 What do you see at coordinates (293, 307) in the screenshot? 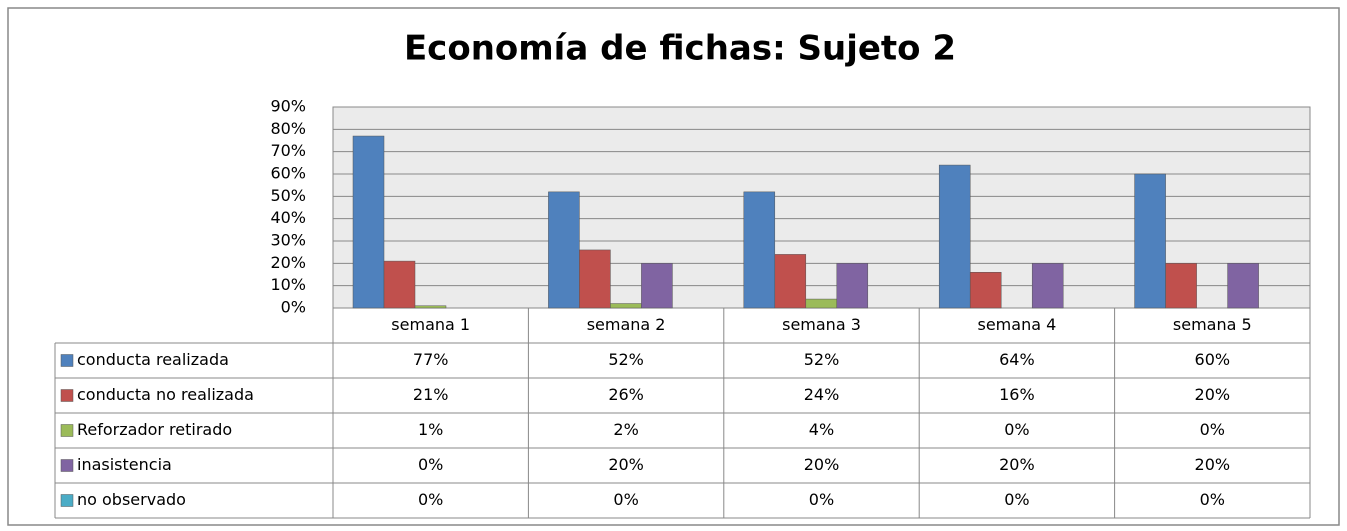
I see `y-tick-label: 0%` at bounding box center [293, 307].